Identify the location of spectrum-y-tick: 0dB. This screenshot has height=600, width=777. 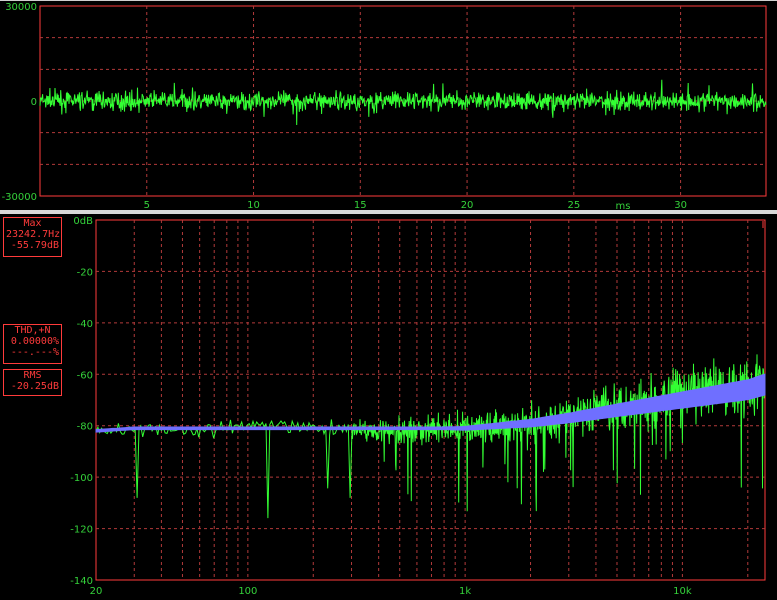
(83, 221).